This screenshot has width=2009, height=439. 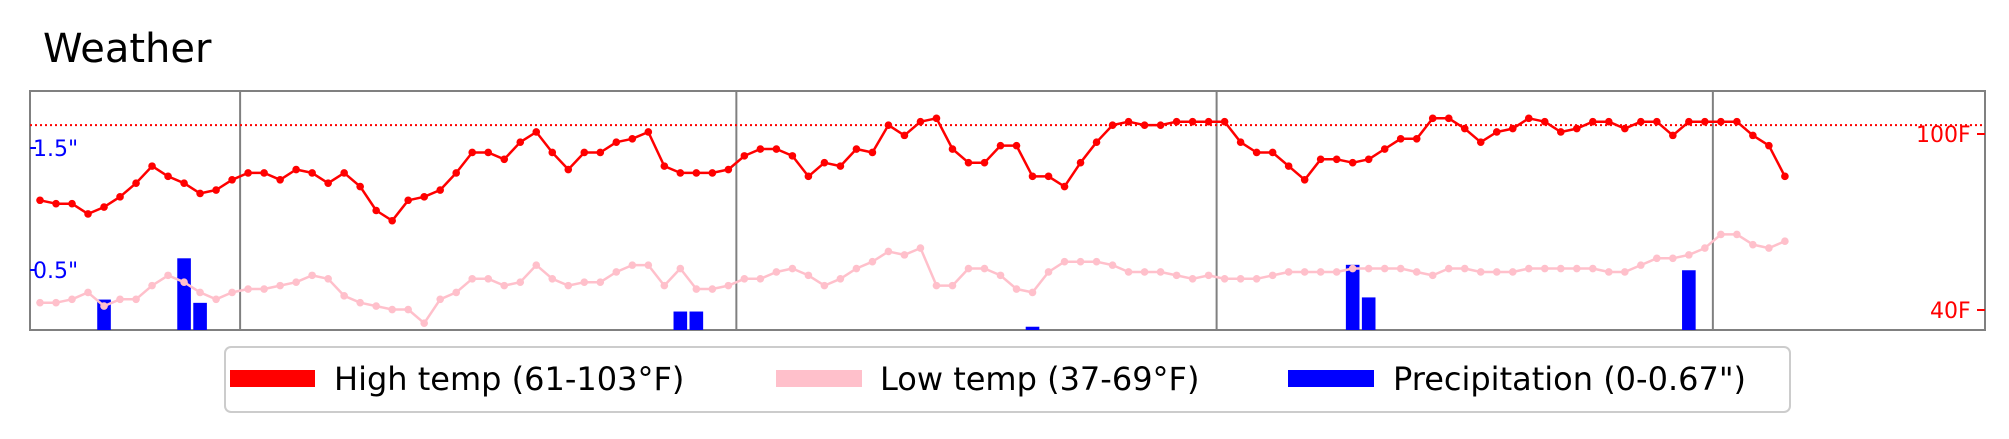 What do you see at coordinates (1039, 379) in the screenshot?
I see `legend-label-low: Low temp (37-69°F)` at bounding box center [1039, 379].